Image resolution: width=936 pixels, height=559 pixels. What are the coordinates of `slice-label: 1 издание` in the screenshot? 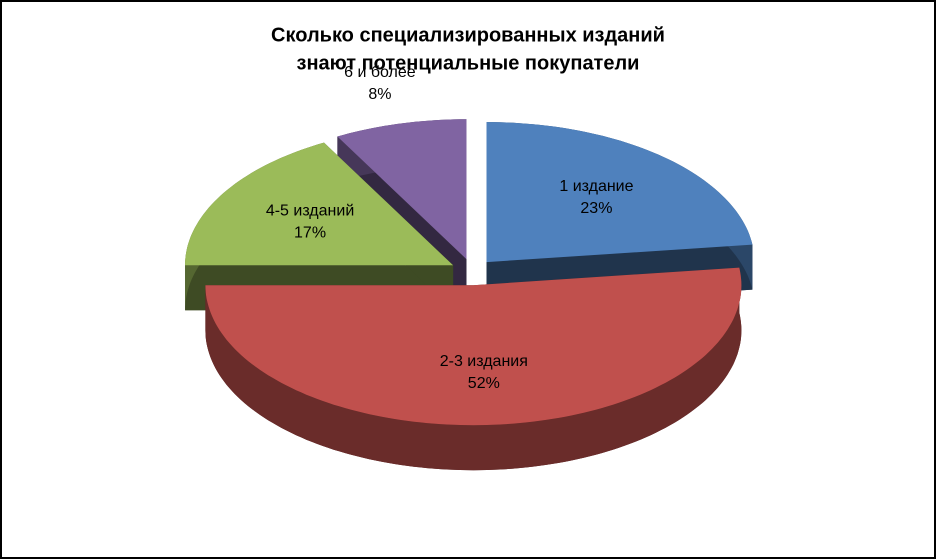 It's located at (596, 186).